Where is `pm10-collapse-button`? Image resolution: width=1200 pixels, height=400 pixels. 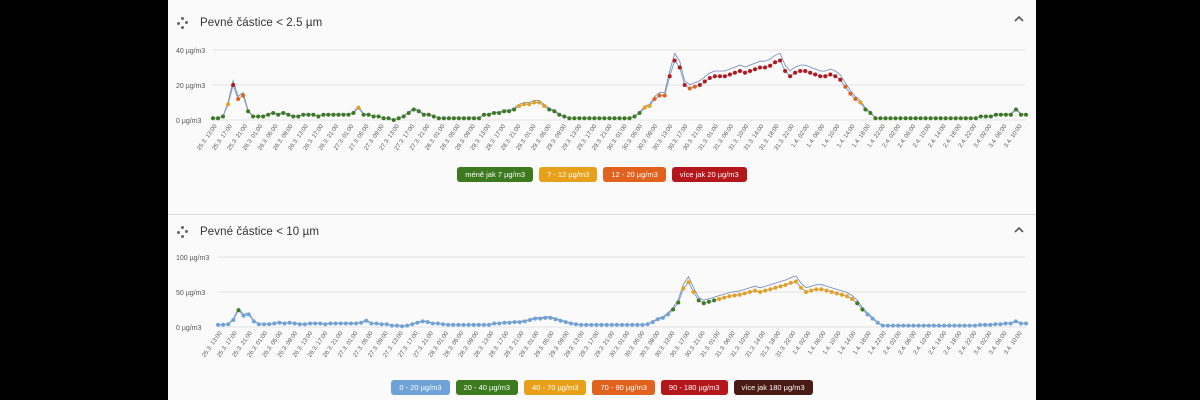
pm10-collapse-button is located at coordinates (1019, 230).